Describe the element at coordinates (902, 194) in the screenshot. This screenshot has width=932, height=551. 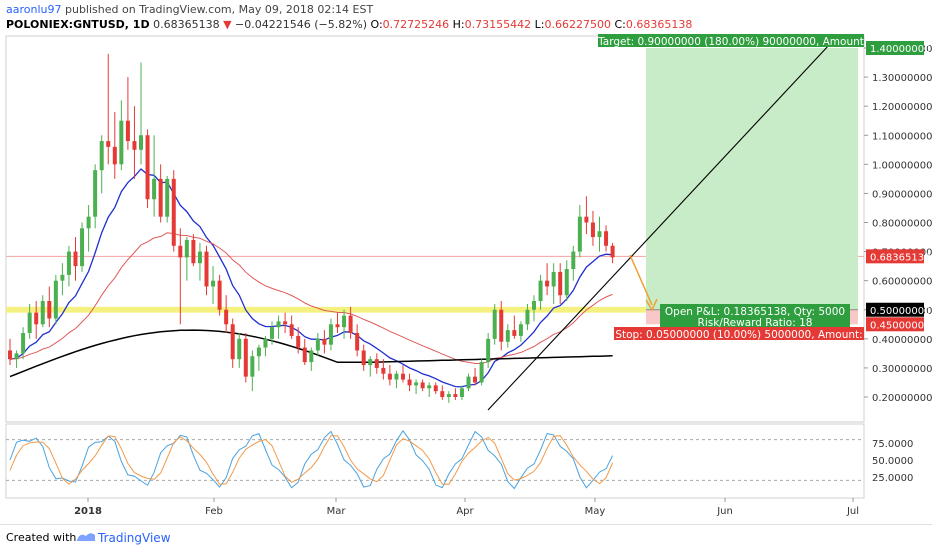
I see `y-tick-label: 0.90000000` at that location.